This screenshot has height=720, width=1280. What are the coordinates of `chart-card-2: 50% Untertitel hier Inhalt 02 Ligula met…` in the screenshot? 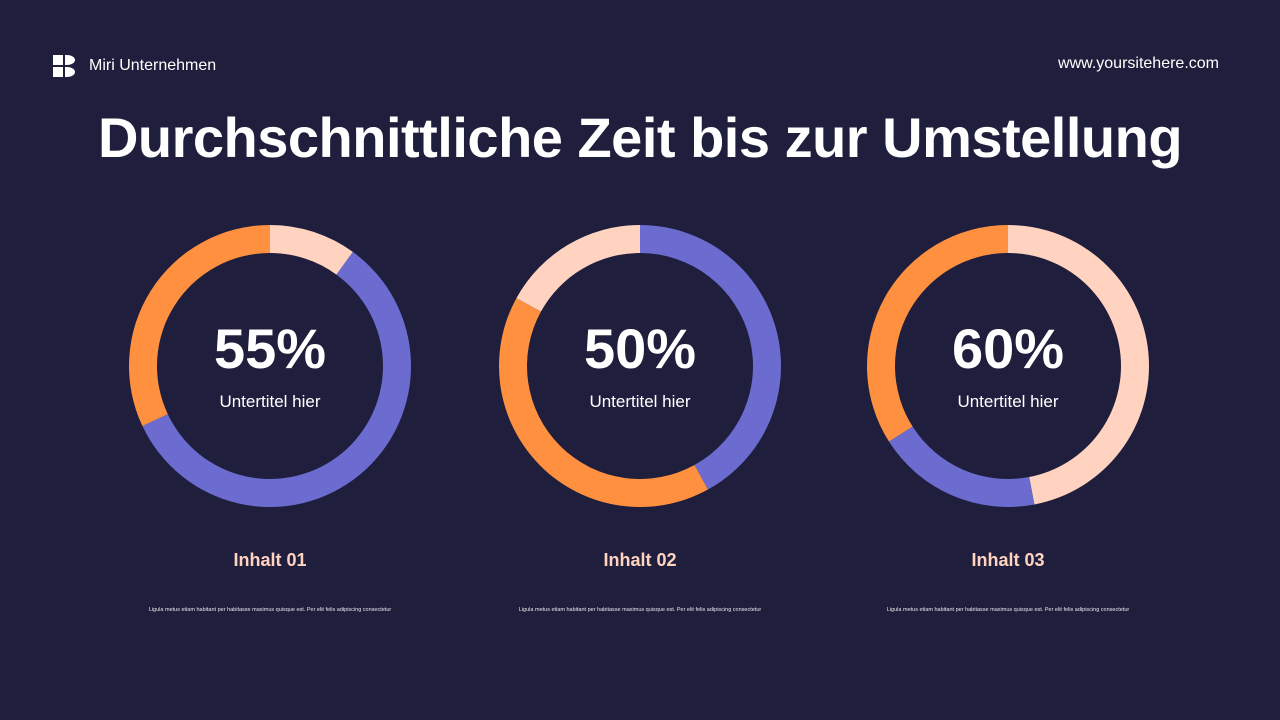 It's located at (640, 418).